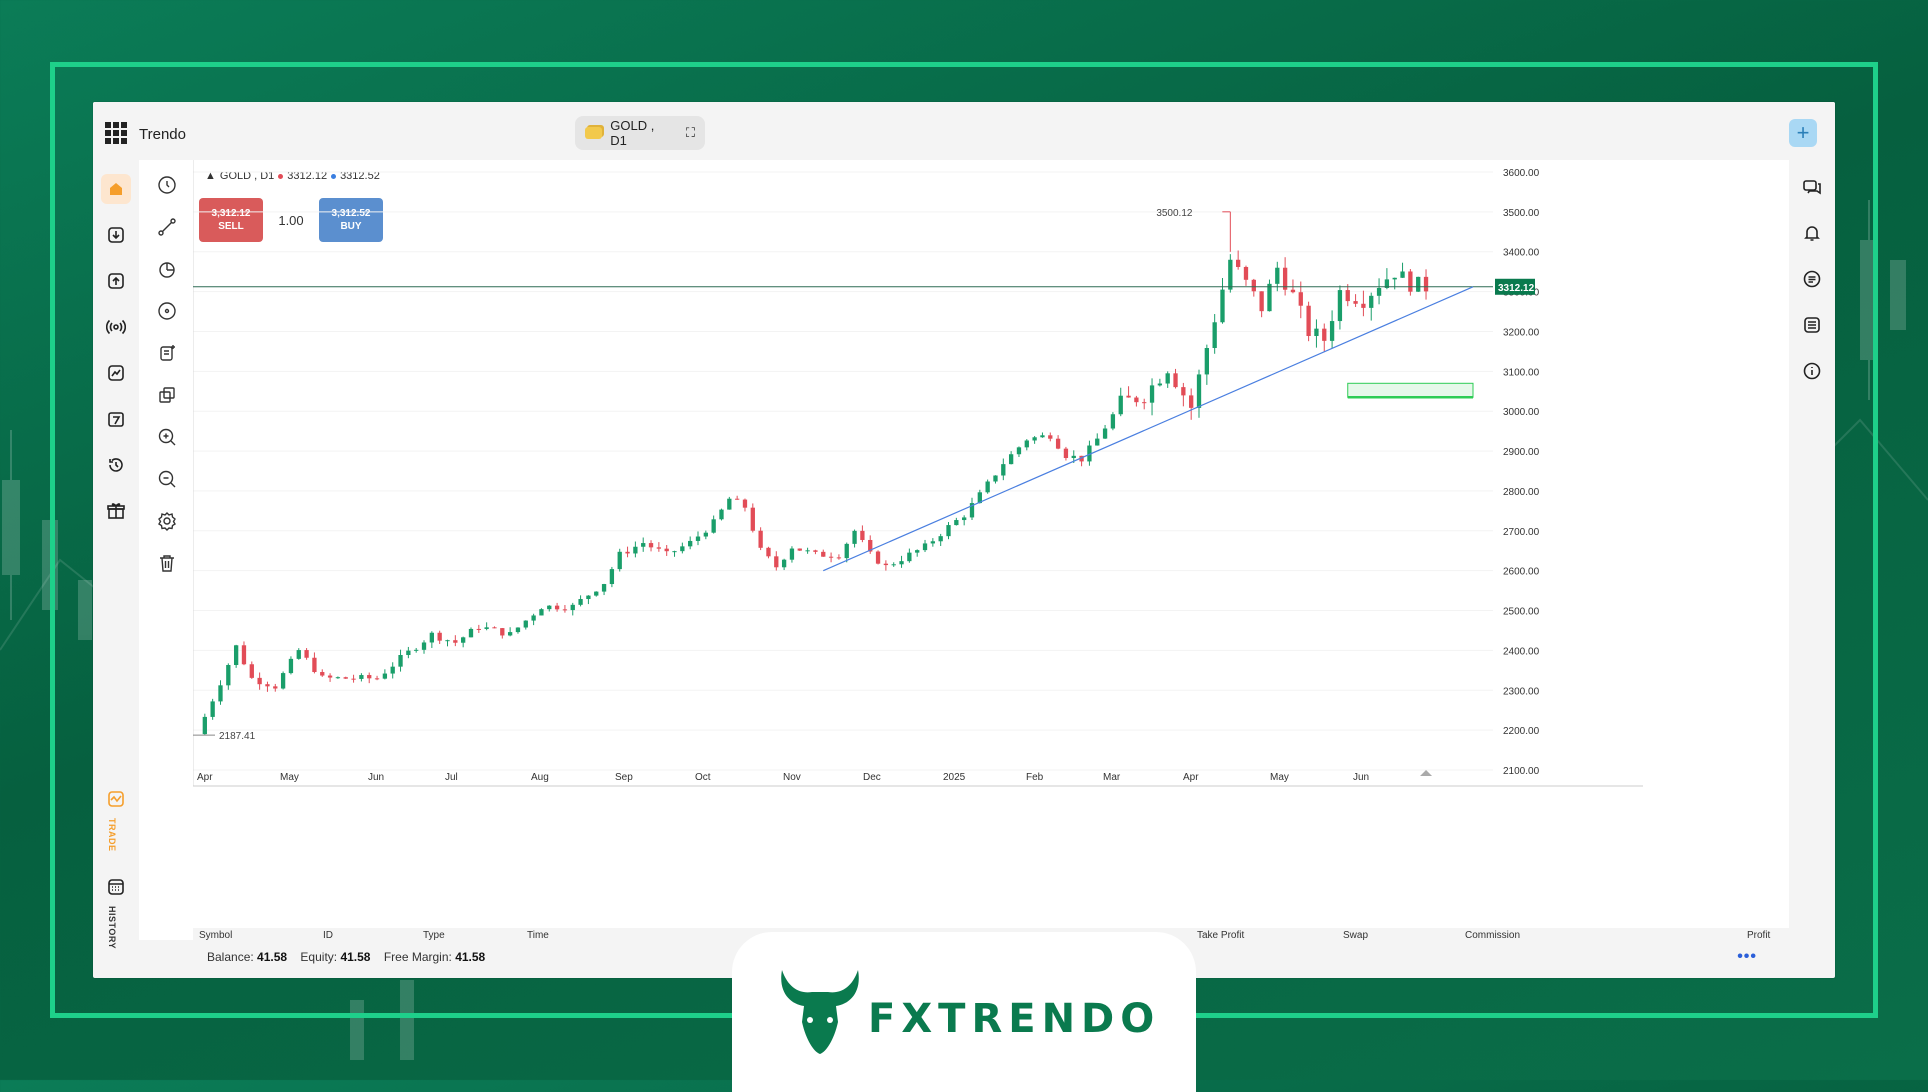 The height and width of the screenshot is (1092, 1928). I want to click on gift-icon, so click(116, 511).